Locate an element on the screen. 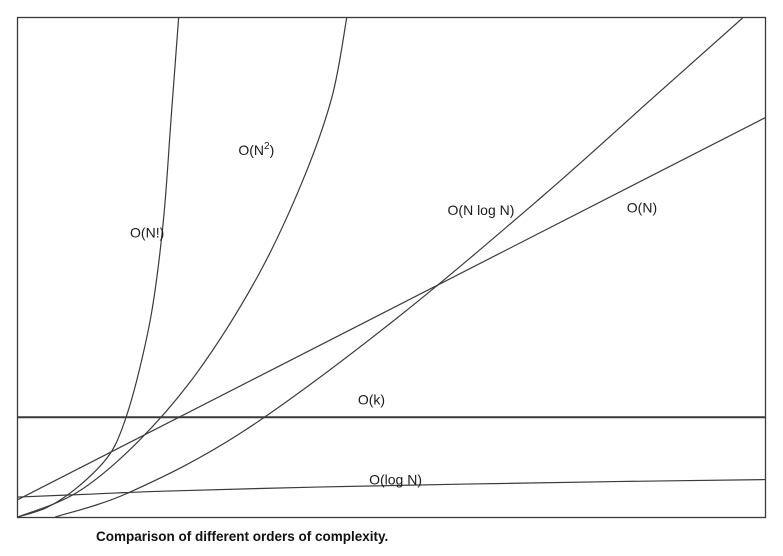 This screenshot has width=783, height=556. series-label-o-log-n: O(log N) is located at coordinates (395, 480).